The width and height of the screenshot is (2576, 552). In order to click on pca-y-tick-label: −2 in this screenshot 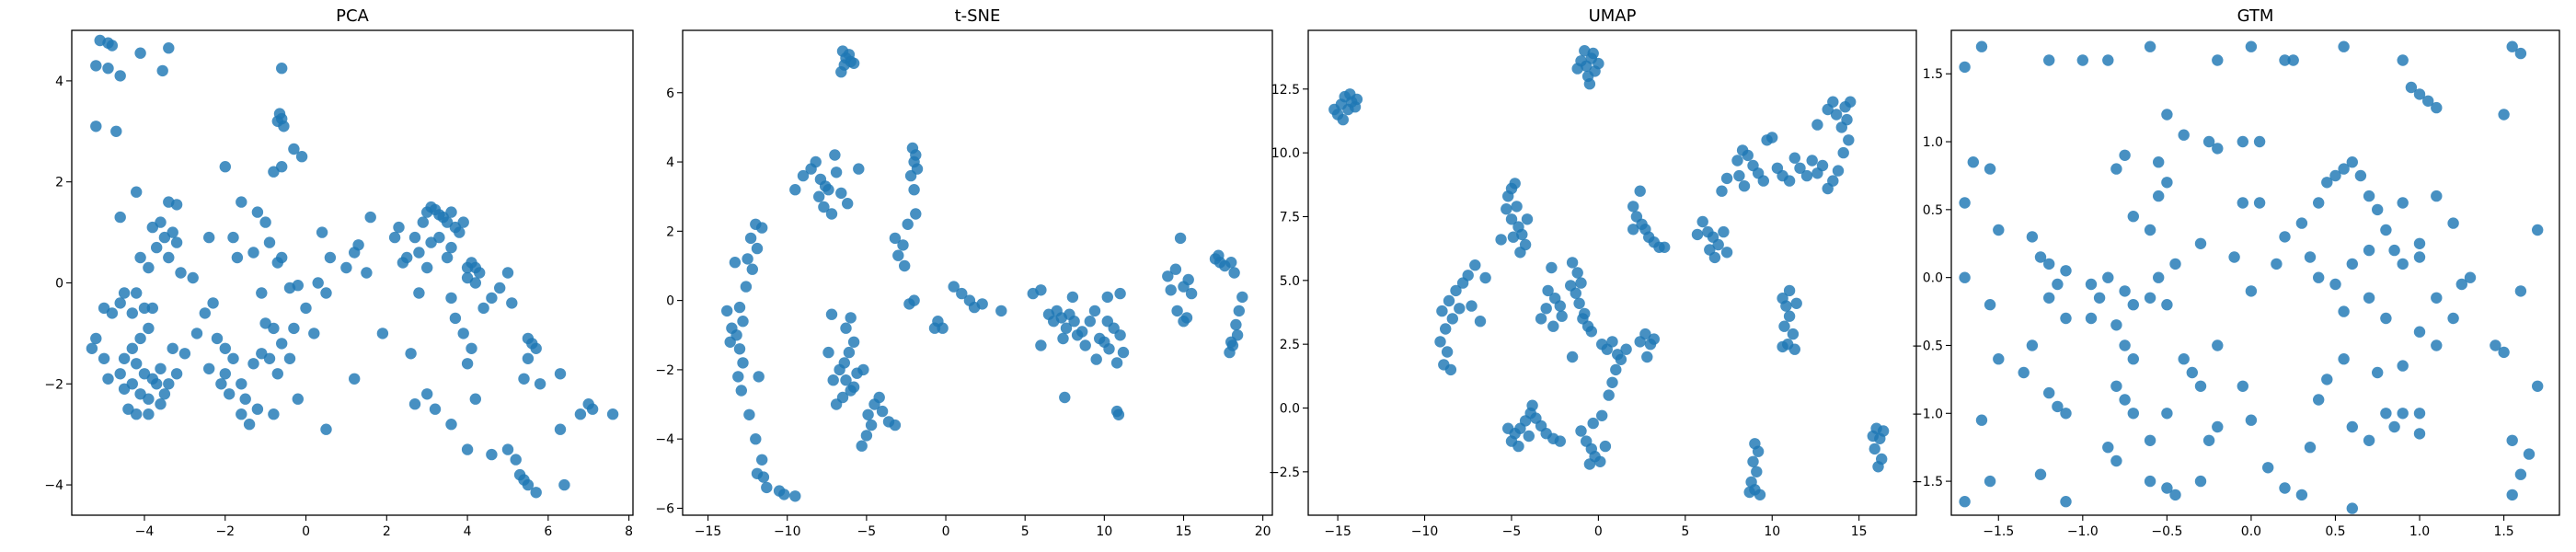, I will do `click(53, 384)`.